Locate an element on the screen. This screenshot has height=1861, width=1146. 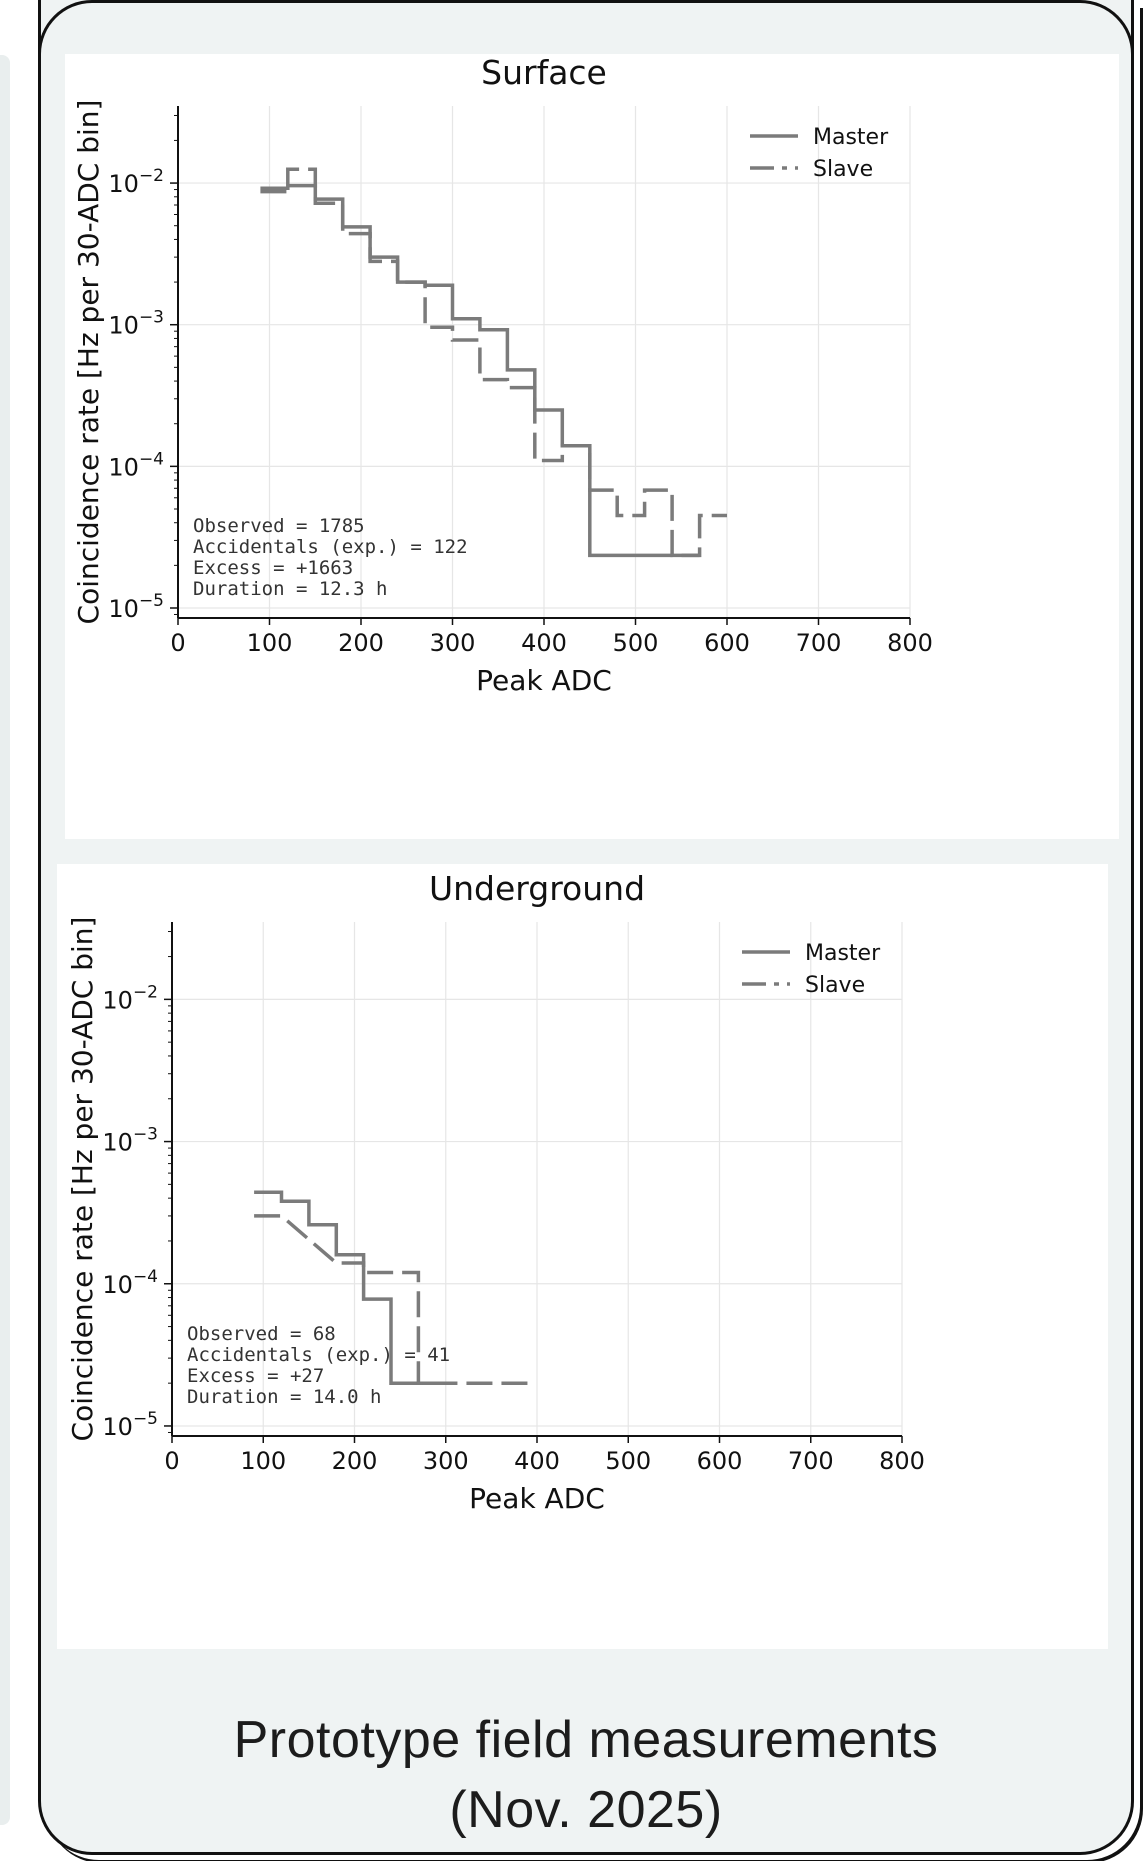
stats-line: Excess = +27 is located at coordinates (255, 1376).